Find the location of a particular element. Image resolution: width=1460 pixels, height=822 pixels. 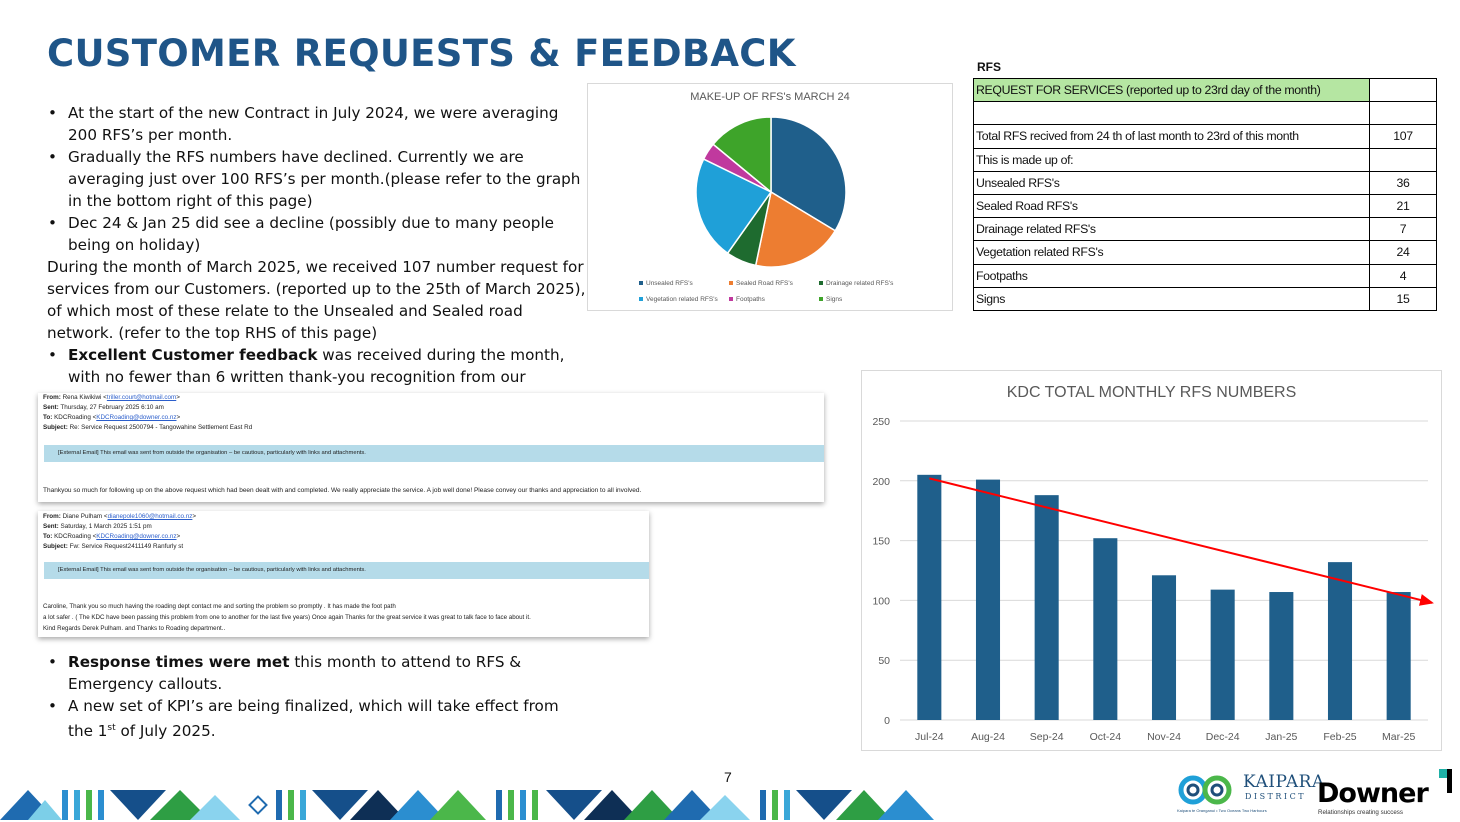

page-number: 7 is located at coordinates (728, 777).